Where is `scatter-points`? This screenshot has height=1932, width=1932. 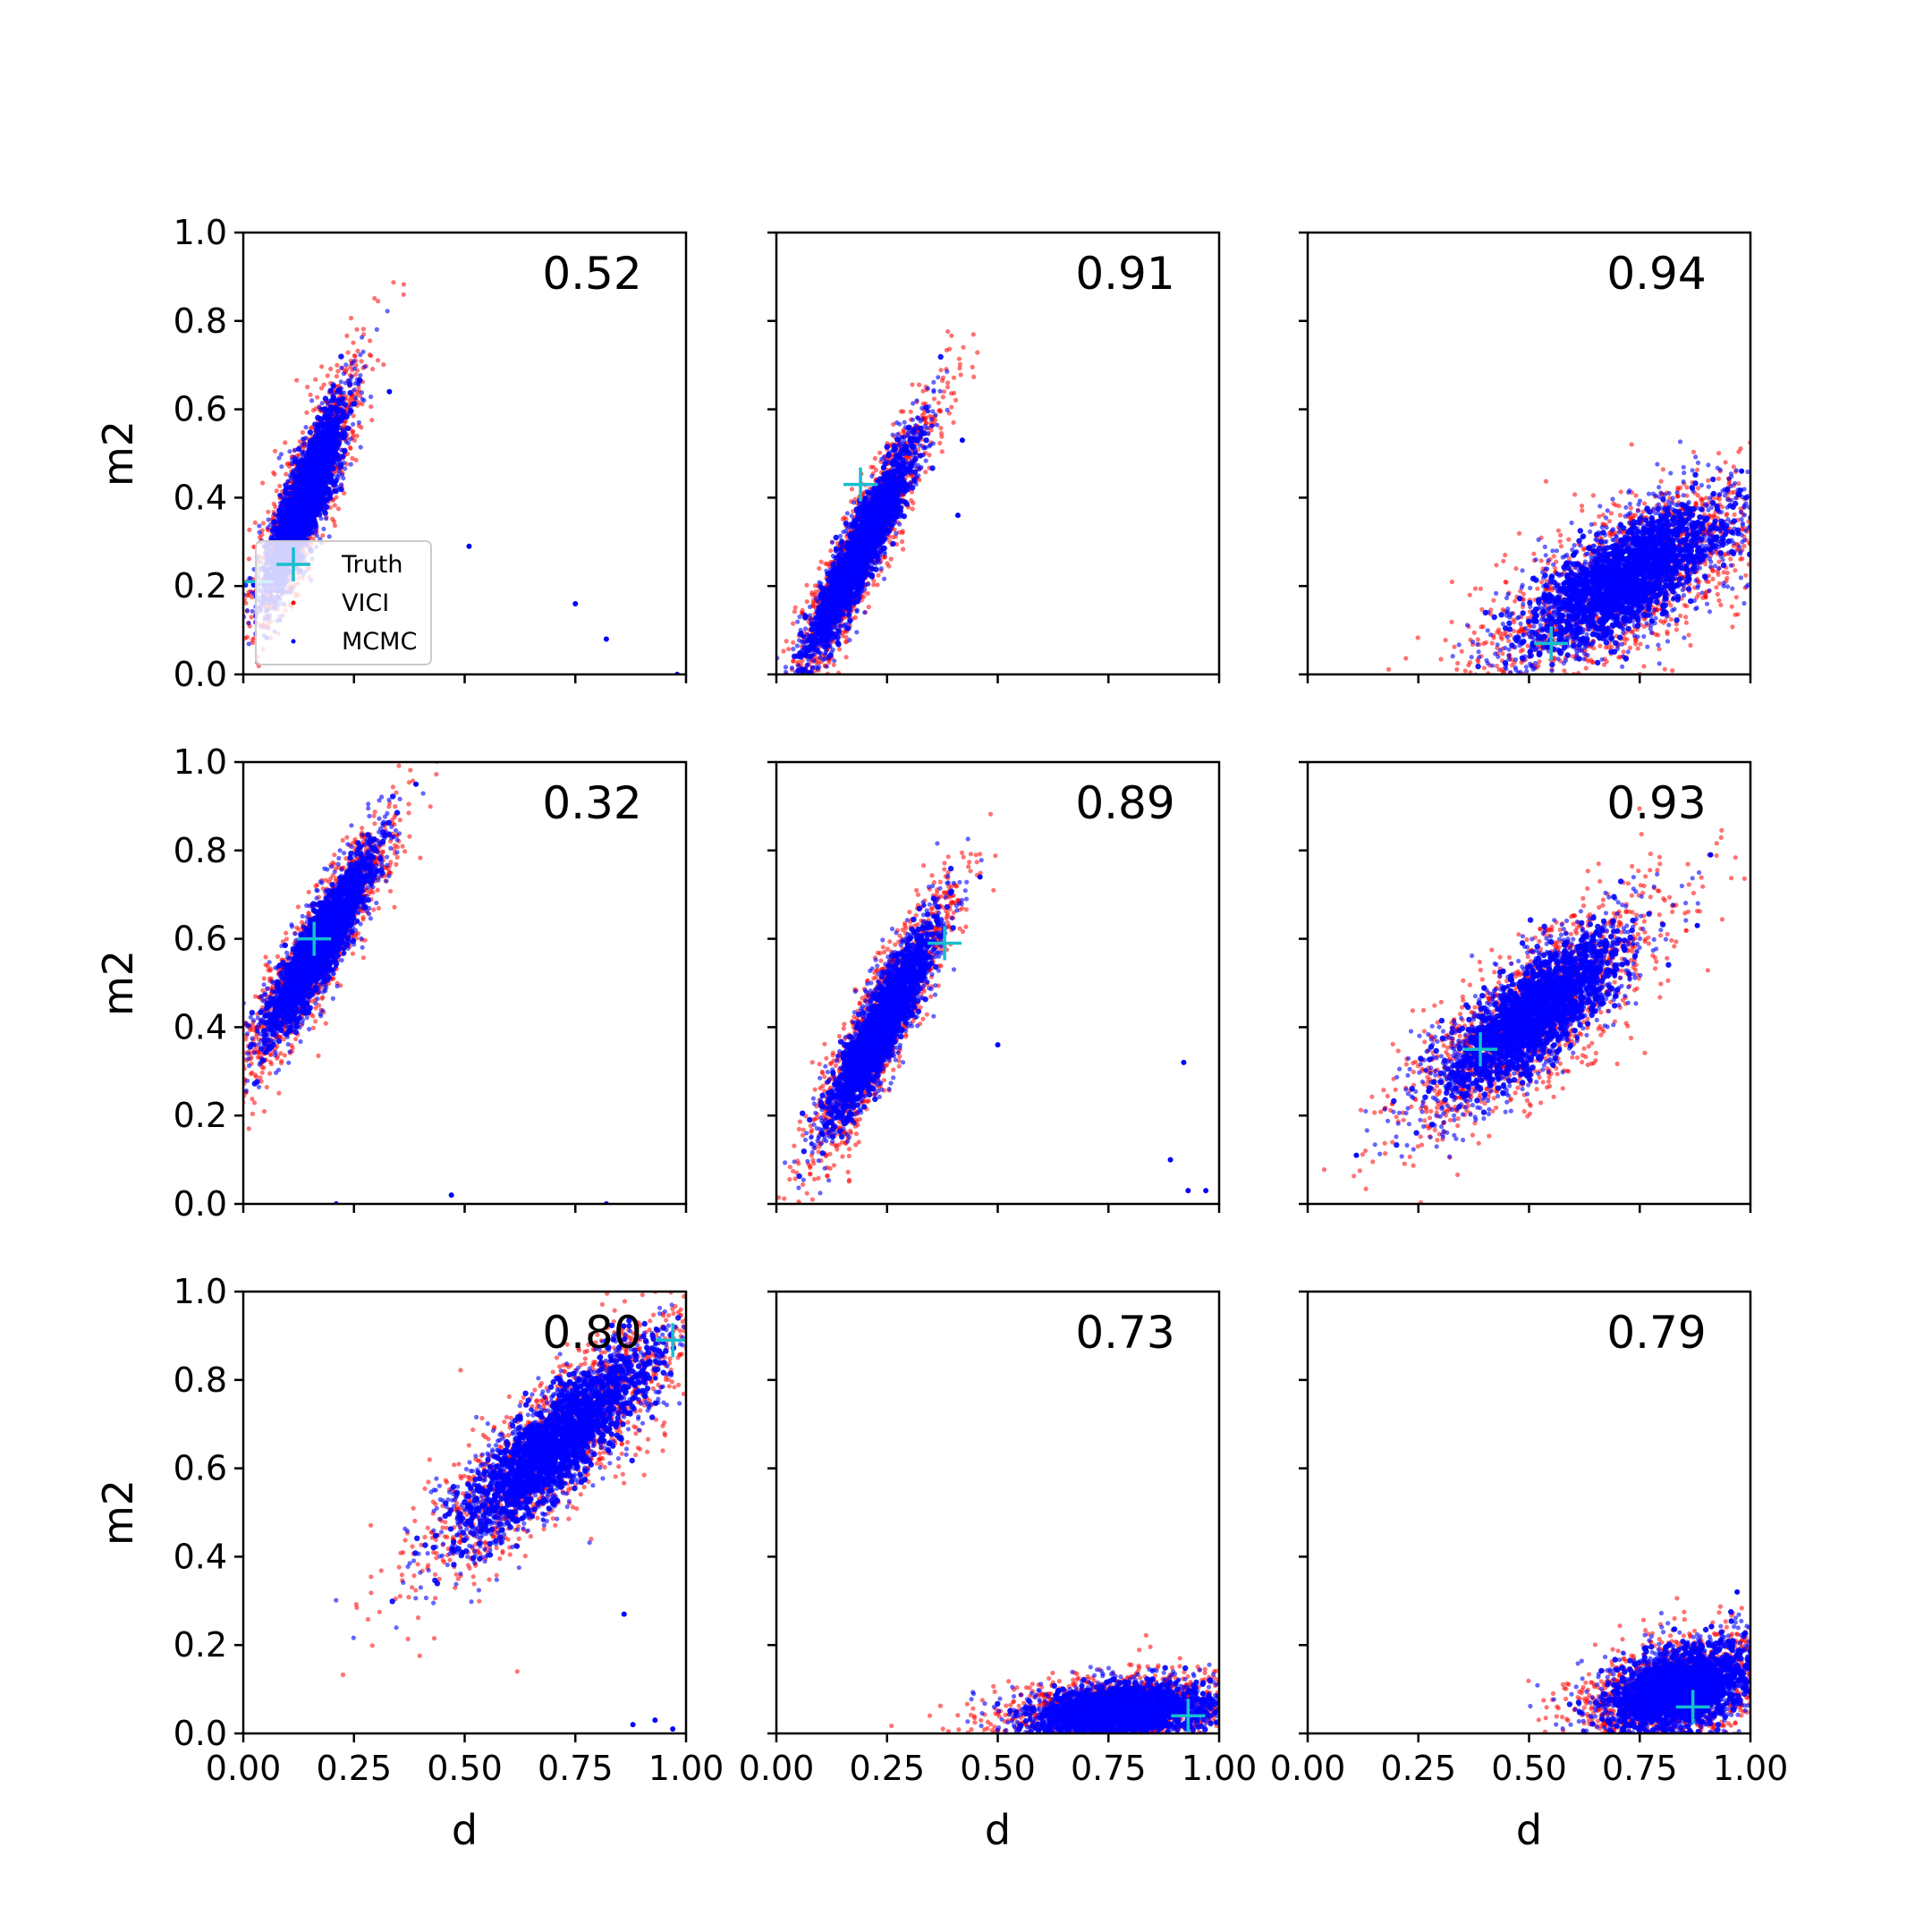
scatter-points is located at coordinates (874, 533).